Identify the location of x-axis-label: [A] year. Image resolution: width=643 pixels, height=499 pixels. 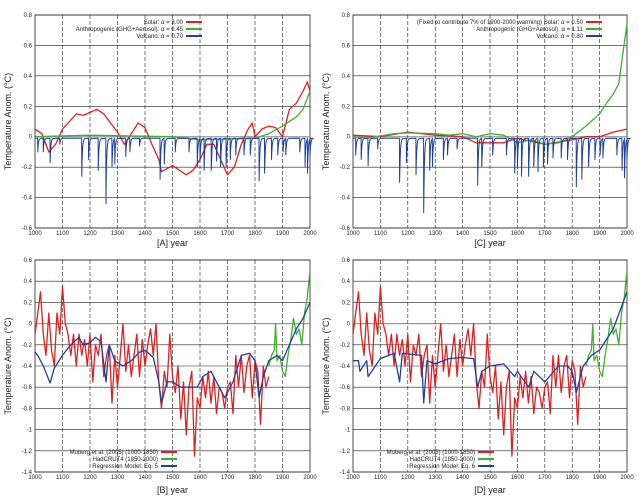
(172, 243).